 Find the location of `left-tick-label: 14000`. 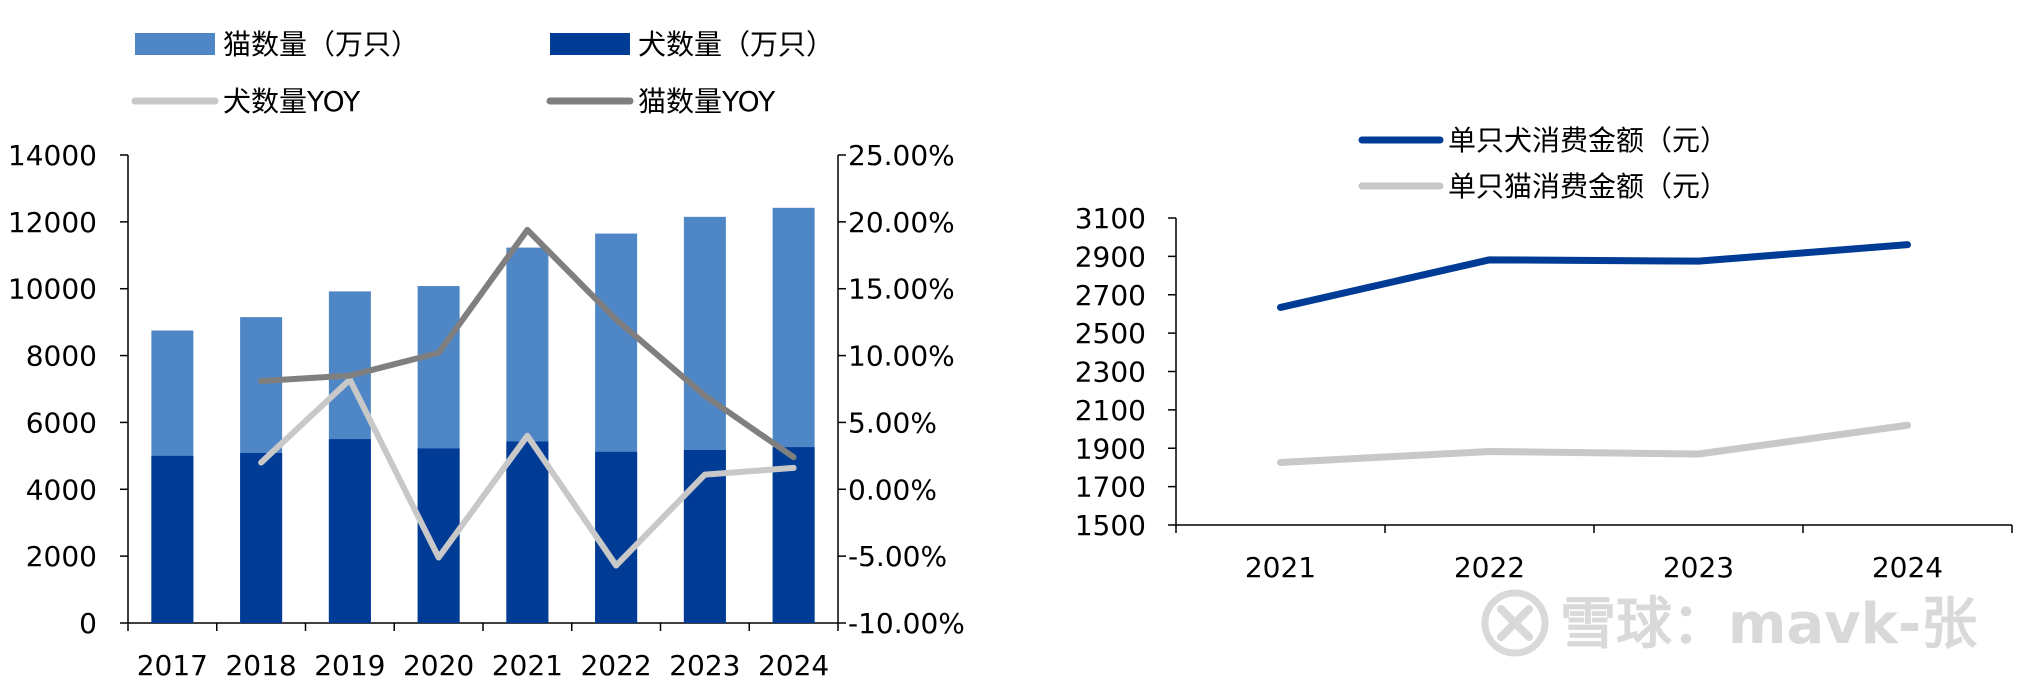

left-tick-label: 14000 is located at coordinates (52, 155).